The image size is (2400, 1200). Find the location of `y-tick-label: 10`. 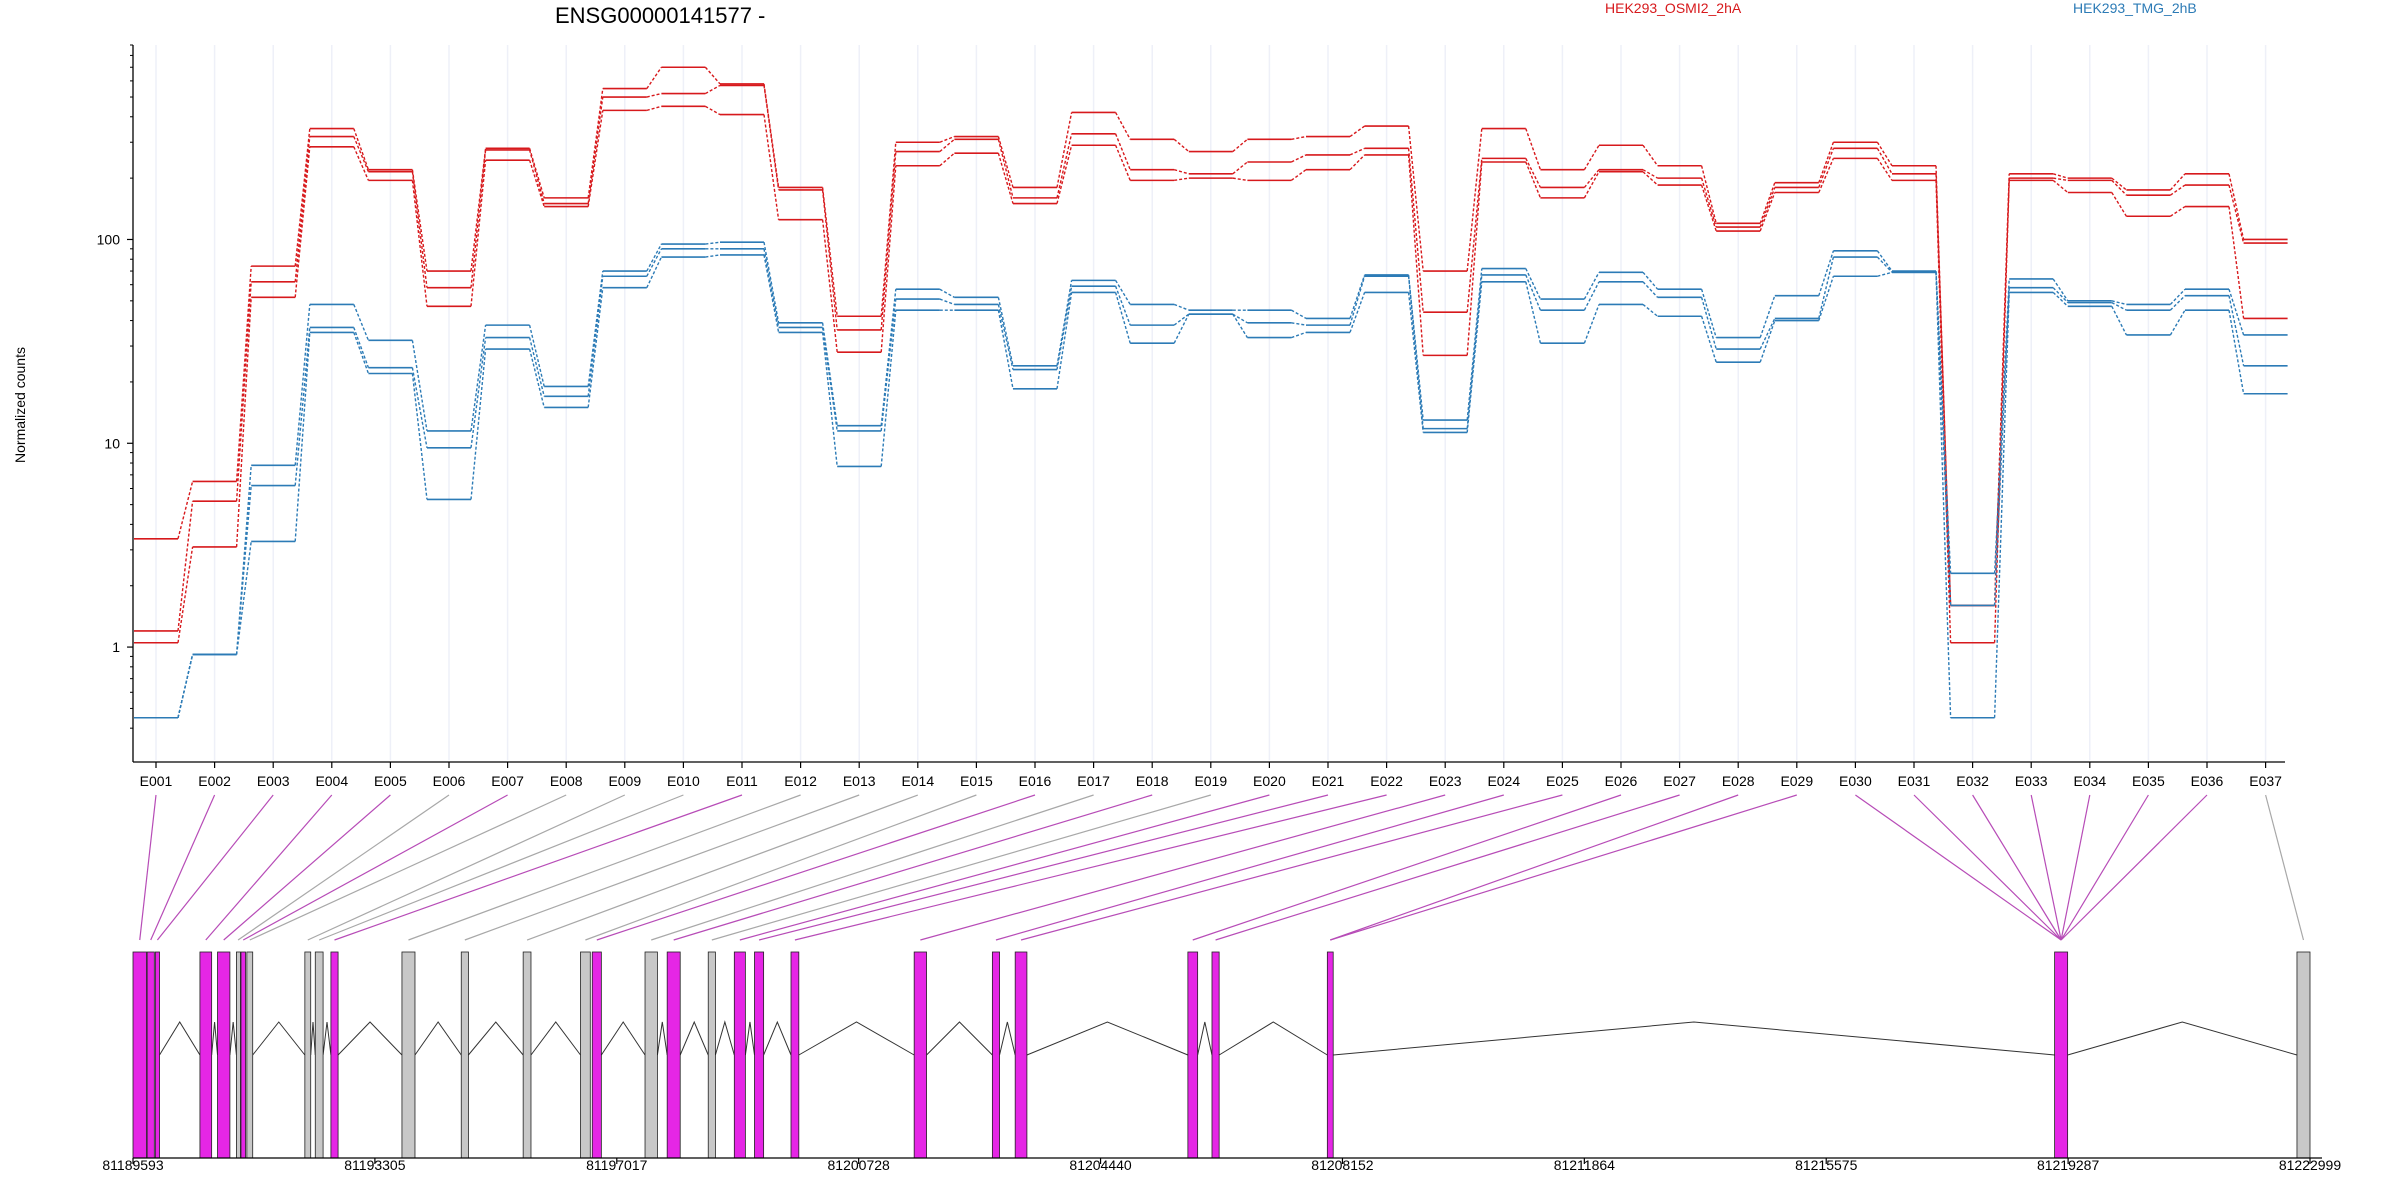

y-tick-label: 10 is located at coordinates (112, 443).